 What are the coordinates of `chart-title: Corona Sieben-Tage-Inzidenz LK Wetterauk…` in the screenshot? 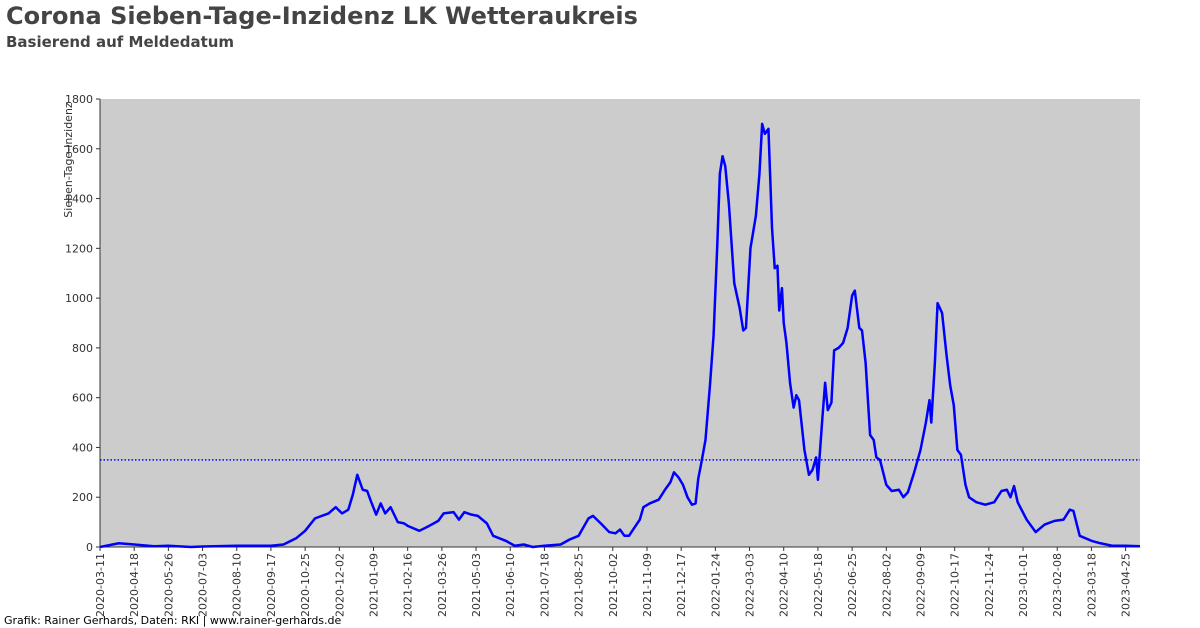 It's located at (322, 16).